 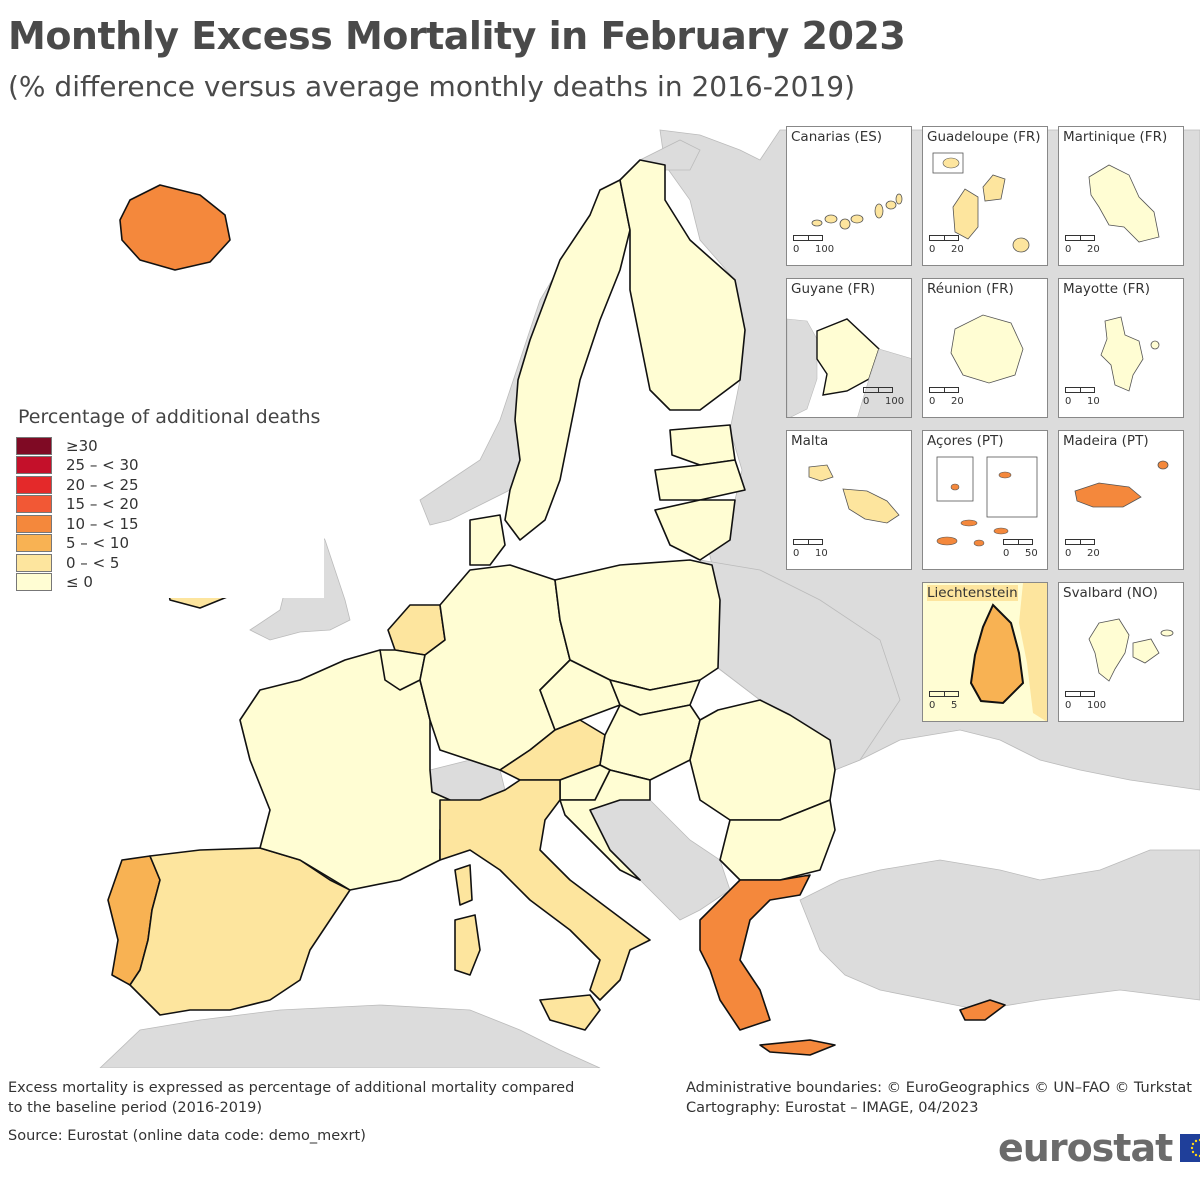 What do you see at coordinates (168, 446) in the screenshot?
I see `legend-item: ≥30` at bounding box center [168, 446].